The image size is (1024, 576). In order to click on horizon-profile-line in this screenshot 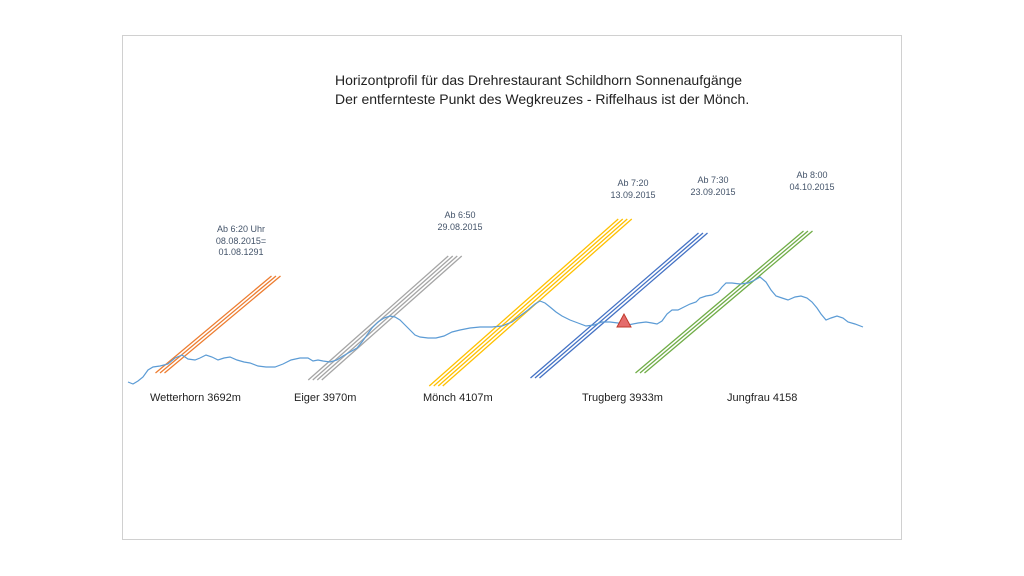, I will do `click(495, 330)`.